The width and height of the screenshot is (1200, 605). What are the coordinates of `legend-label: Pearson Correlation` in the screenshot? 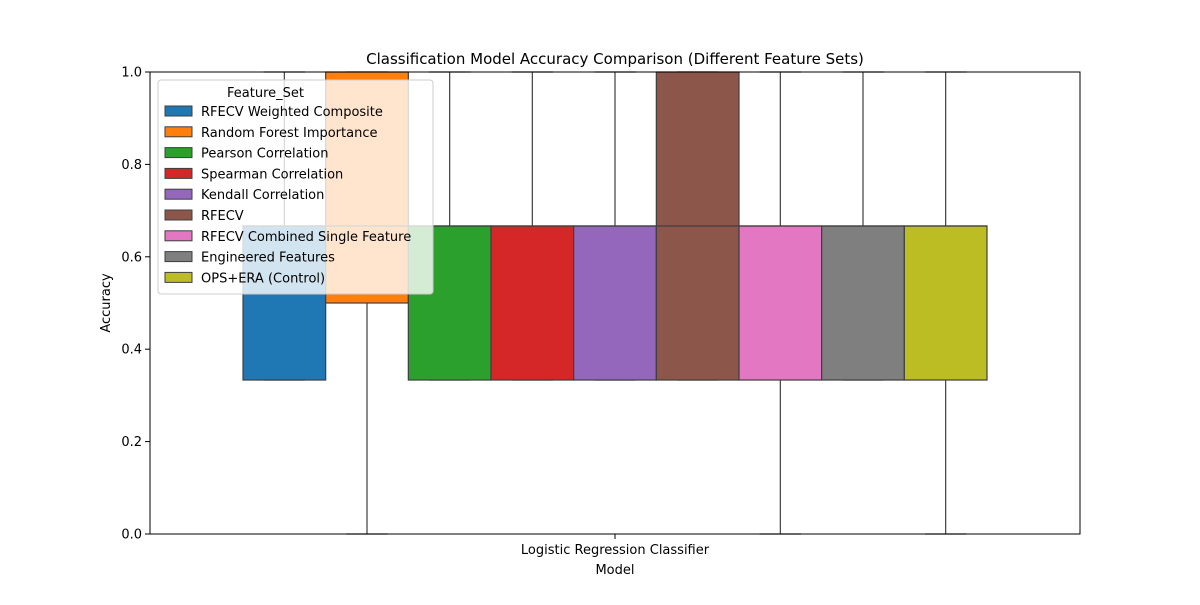 It's located at (264, 154).